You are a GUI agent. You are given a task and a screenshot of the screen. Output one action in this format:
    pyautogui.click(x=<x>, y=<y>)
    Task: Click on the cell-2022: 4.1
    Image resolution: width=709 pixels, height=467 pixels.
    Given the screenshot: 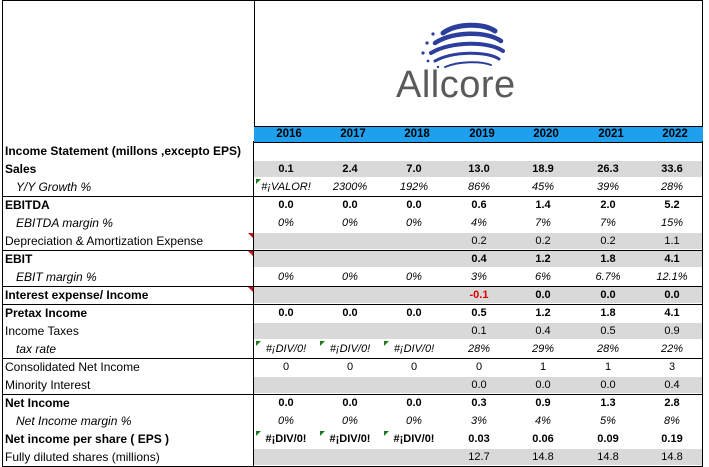 What is the action you would take?
    pyautogui.click(x=672, y=259)
    